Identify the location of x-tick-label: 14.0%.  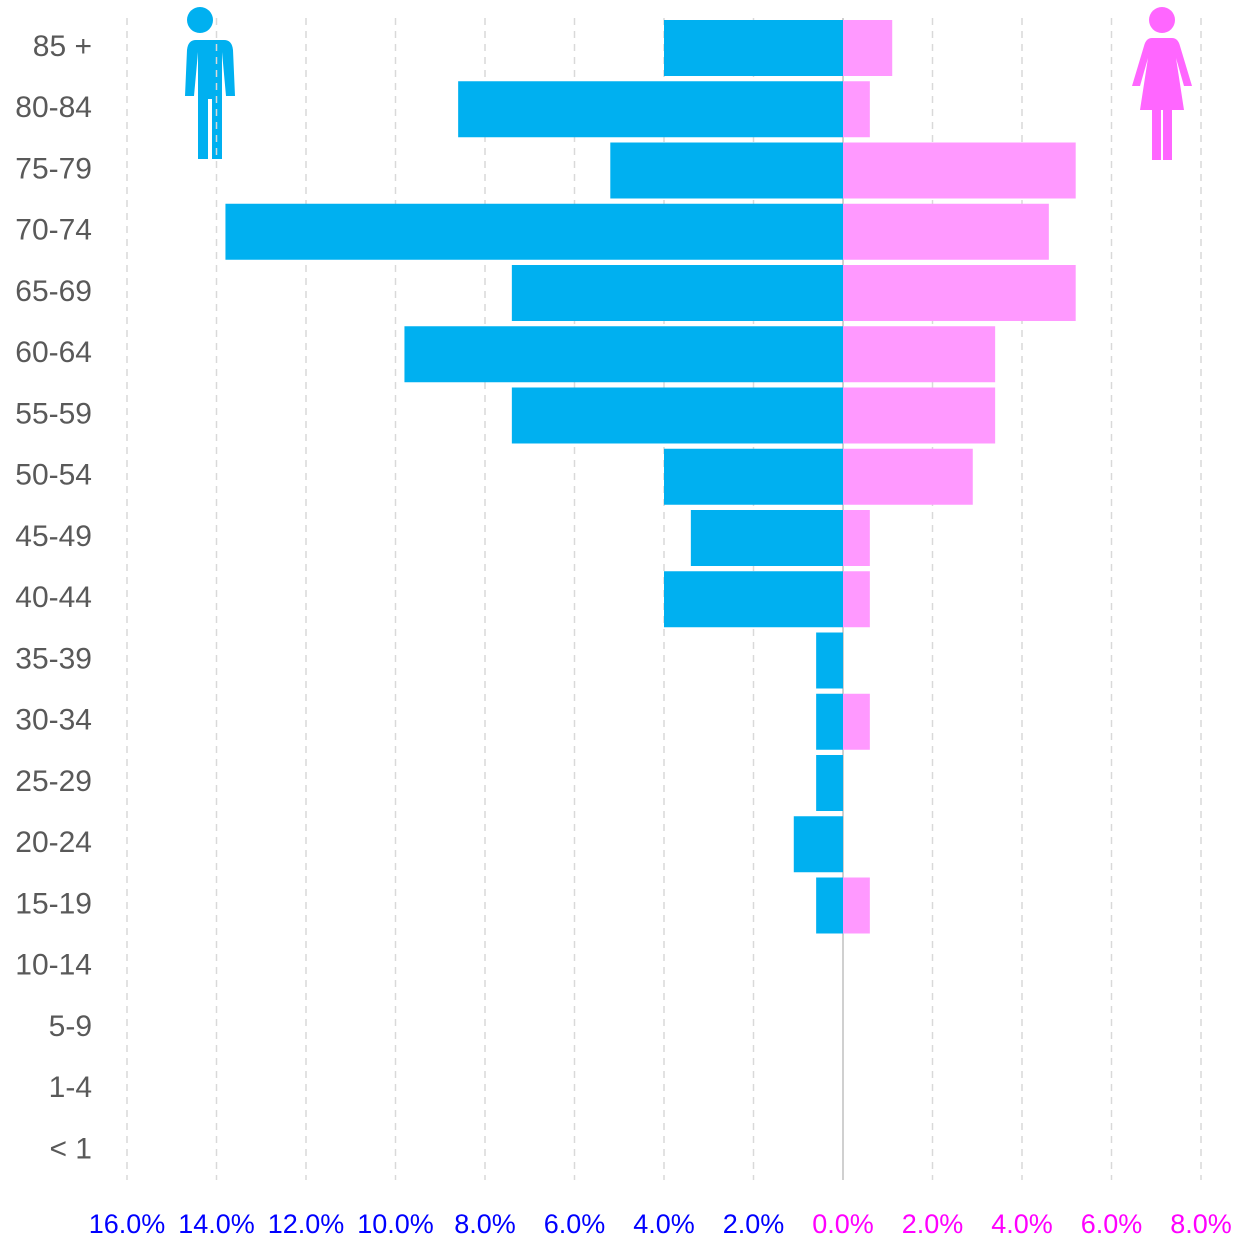
(216, 1224).